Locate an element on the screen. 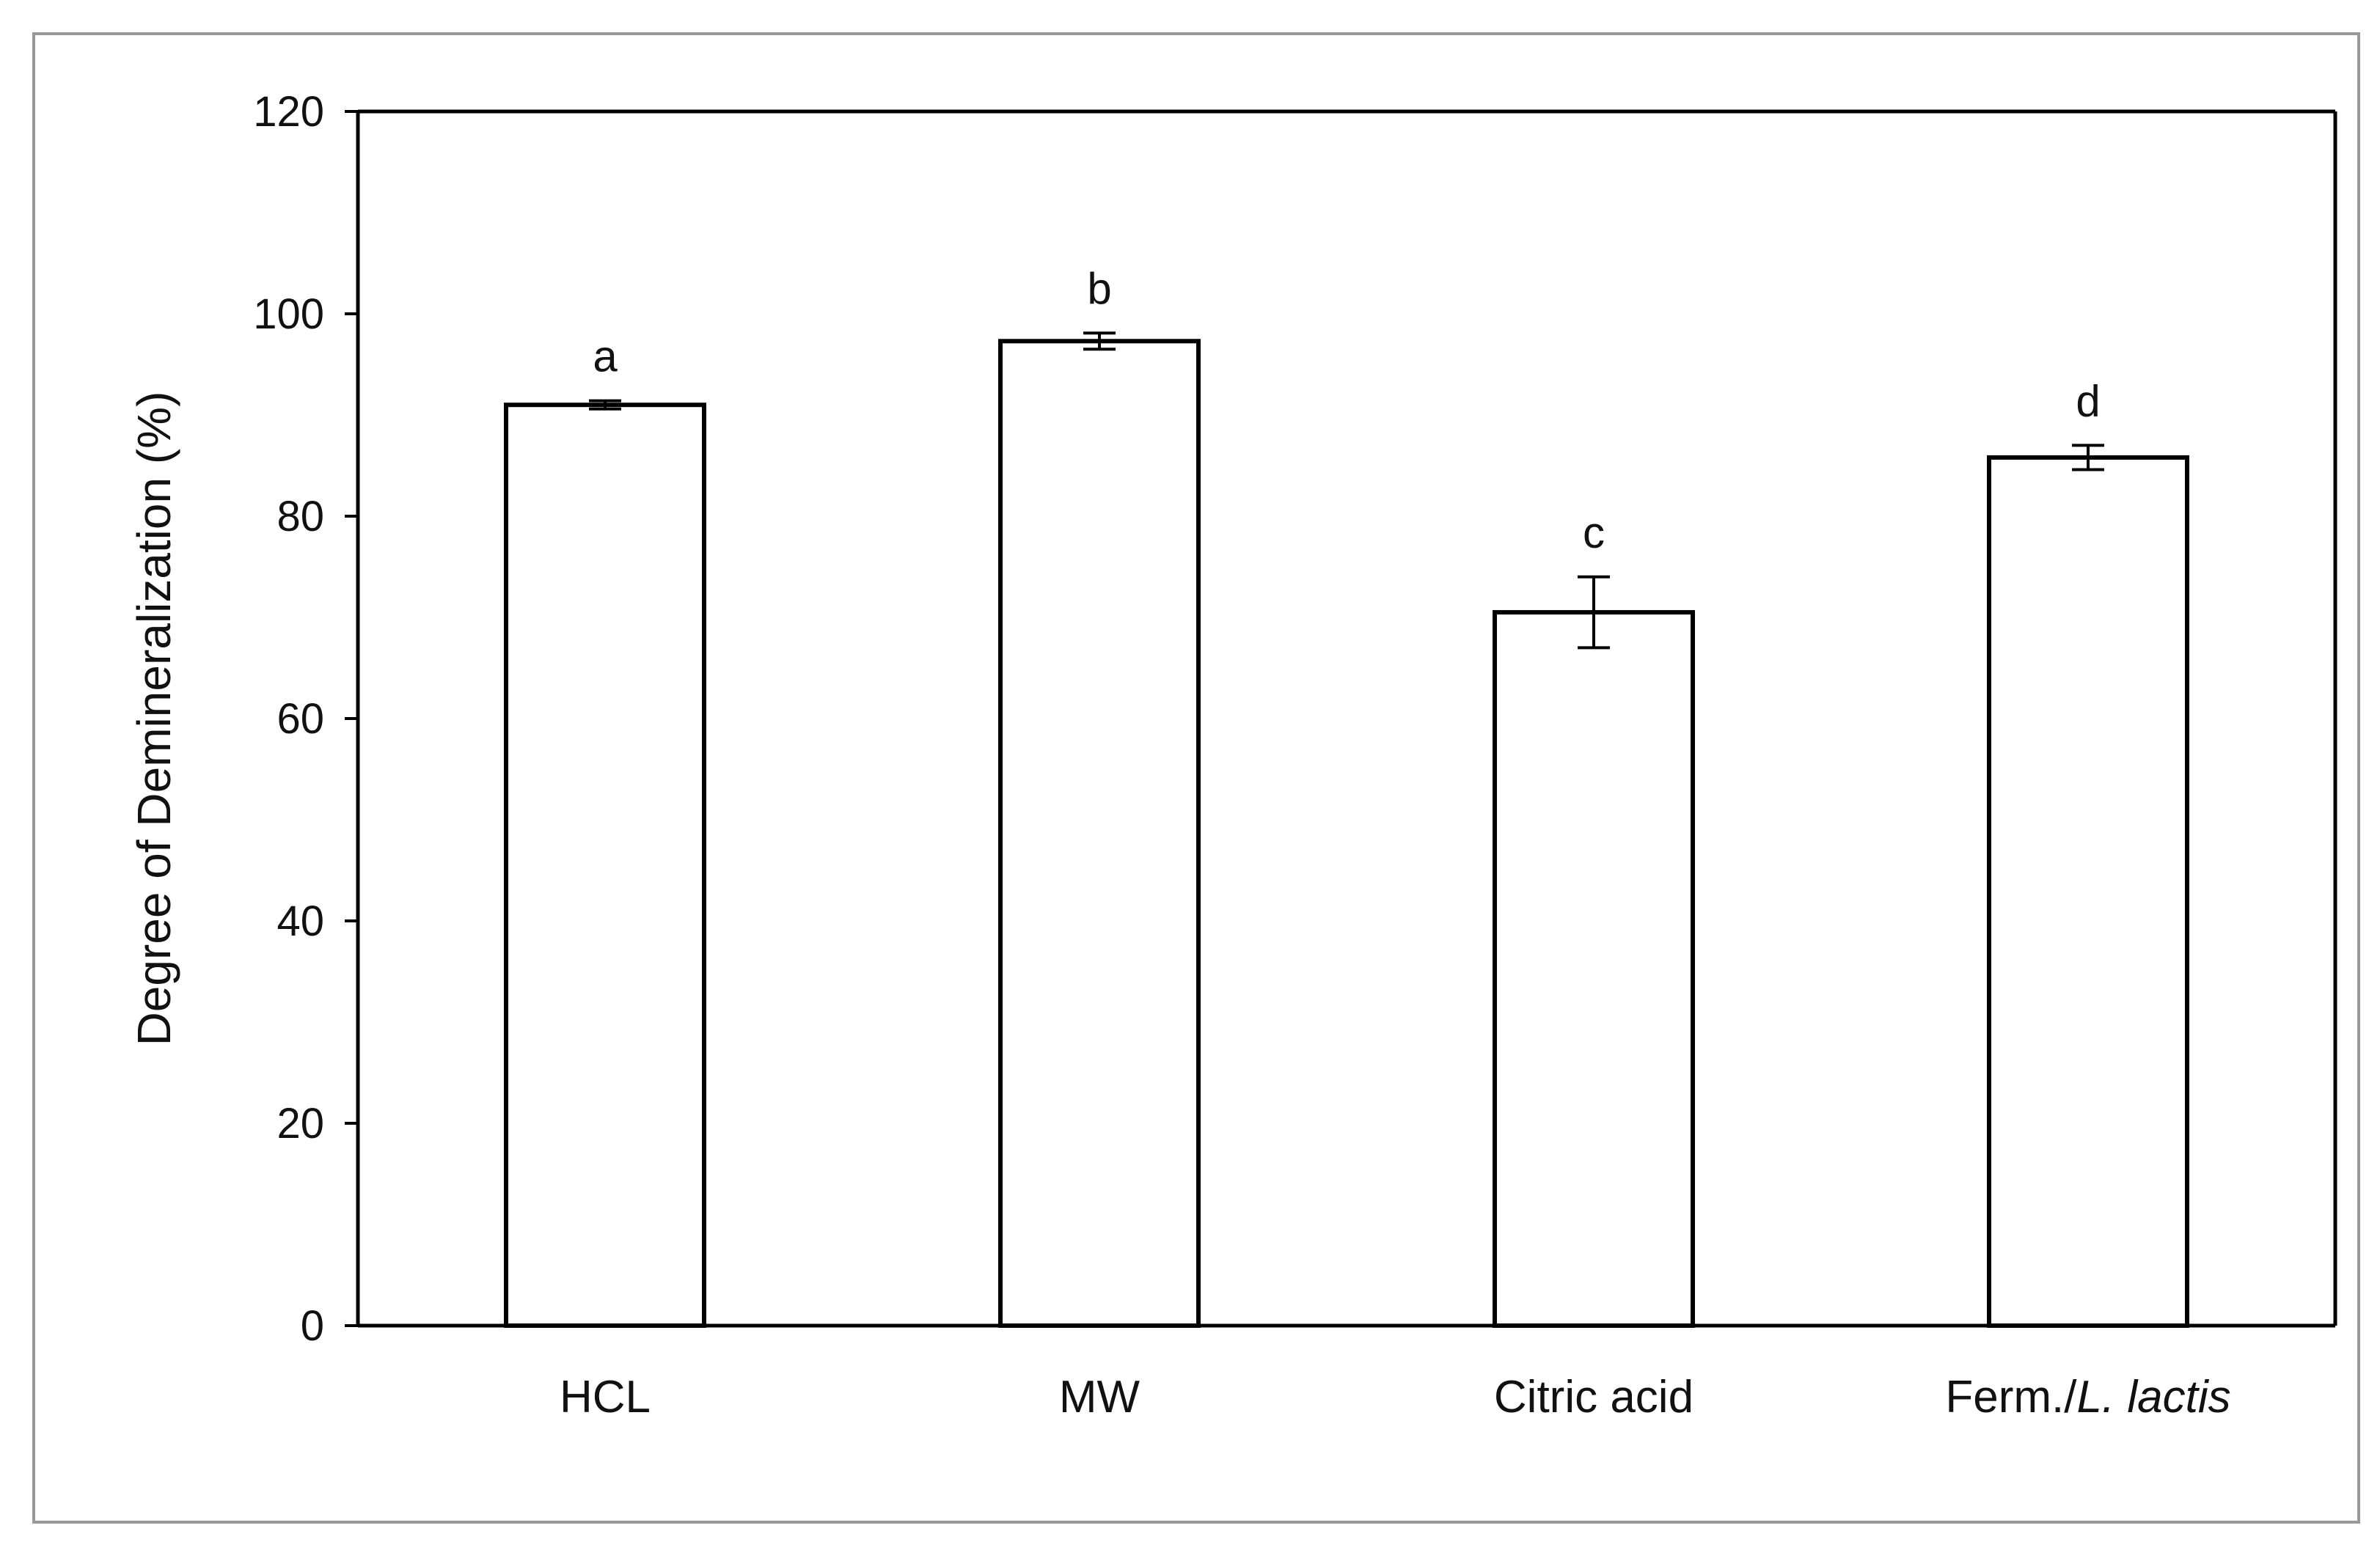 Image resolution: width=2380 pixels, height=1550 pixels. x-tick-label: MW is located at coordinates (1099, 1397).